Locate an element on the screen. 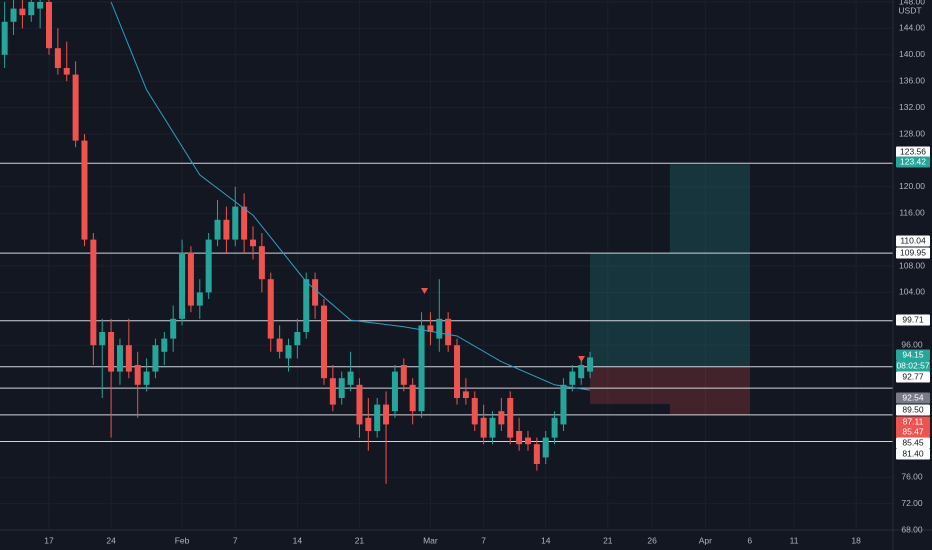 Image resolution: width=932 pixels, height=550 pixels. price-label: 81.40 is located at coordinates (913, 453).